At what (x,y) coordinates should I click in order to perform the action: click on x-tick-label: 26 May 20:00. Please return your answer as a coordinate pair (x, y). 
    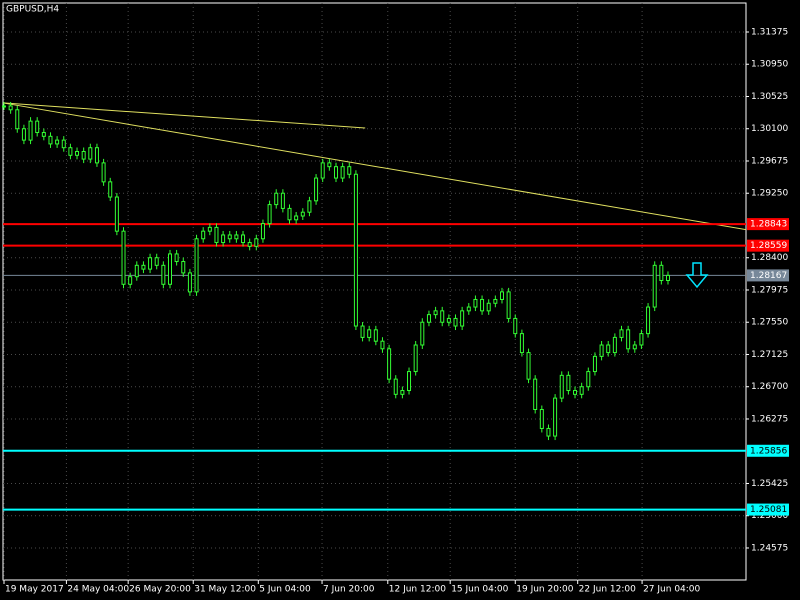
    Looking at the image, I should click on (160, 590).